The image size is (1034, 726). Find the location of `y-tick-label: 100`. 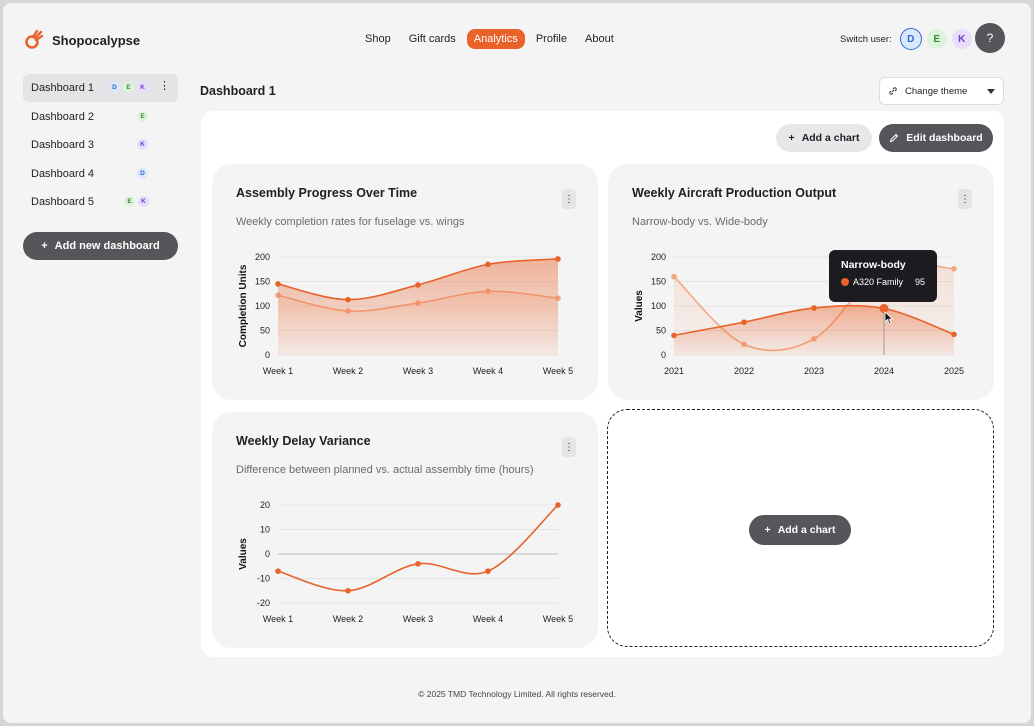

y-tick-label: 100 is located at coordinates (262, 306).